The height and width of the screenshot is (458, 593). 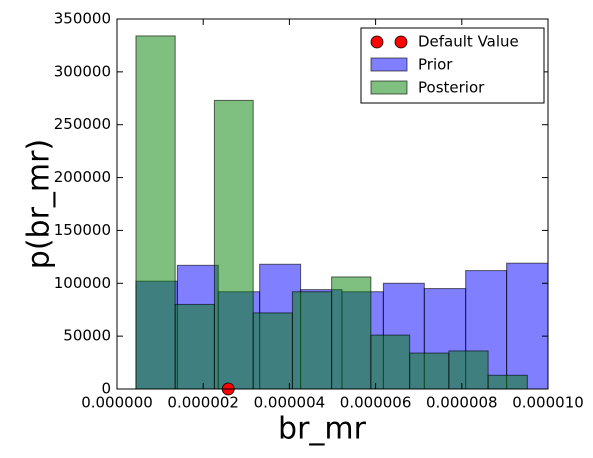 What do you see at coordinates (468, 42) in the screenshot?
I see `legend-label: Default Value` at bounding box center [468, 42].